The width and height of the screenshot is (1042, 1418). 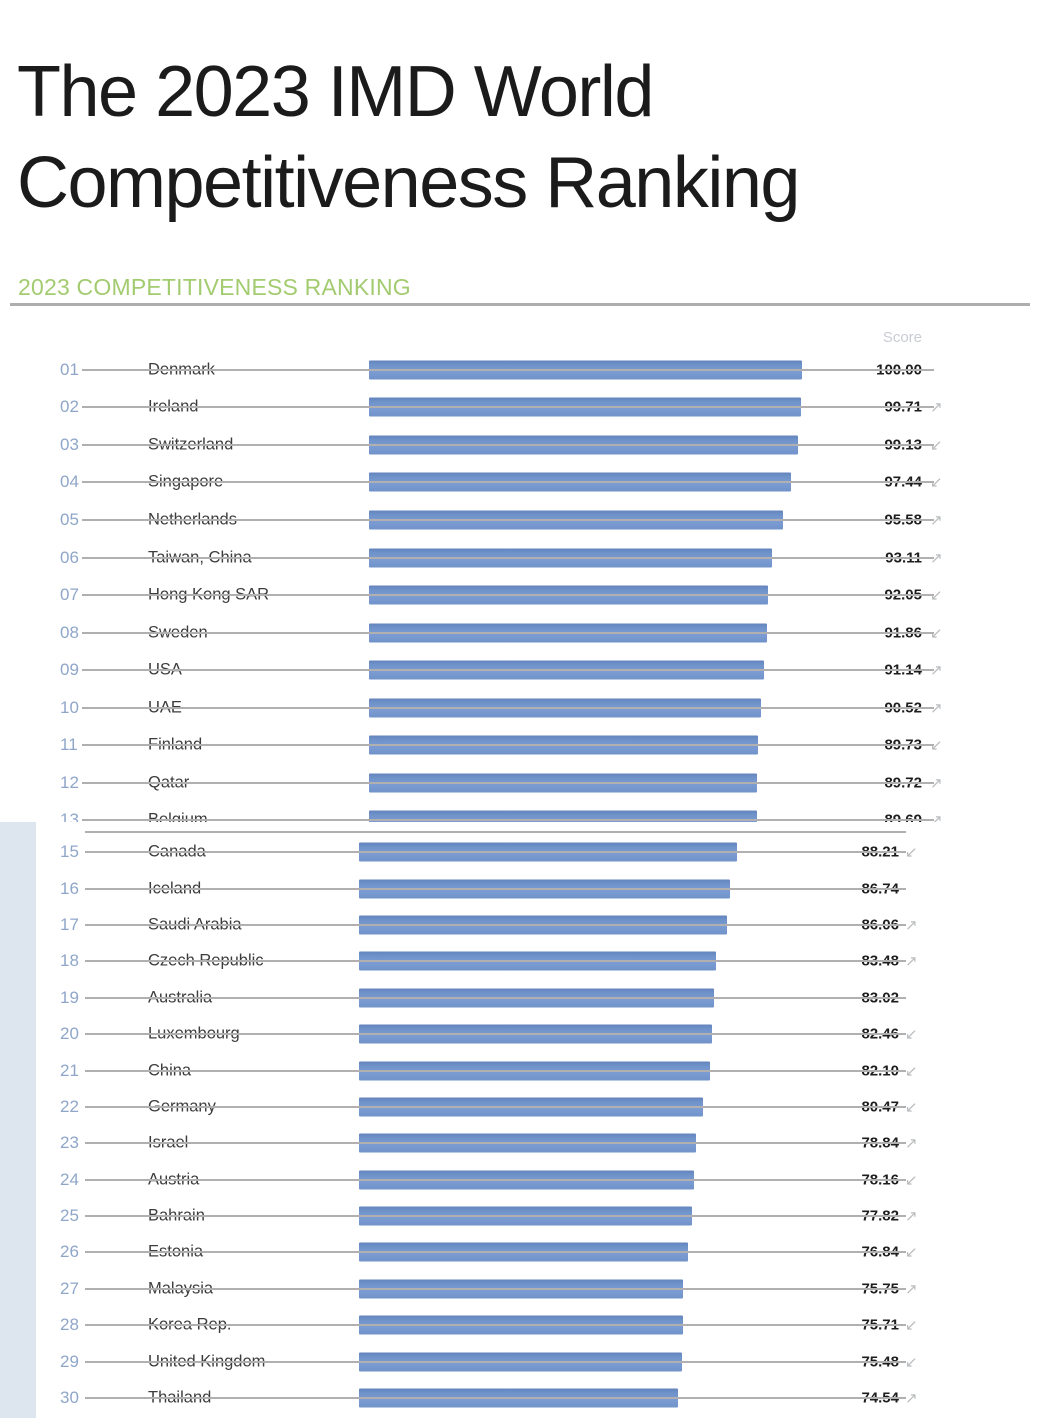 What do you see at coordinates (69, 782) in the screenshot?
I see `rank-number: 12` at bounding box center [69, 782].